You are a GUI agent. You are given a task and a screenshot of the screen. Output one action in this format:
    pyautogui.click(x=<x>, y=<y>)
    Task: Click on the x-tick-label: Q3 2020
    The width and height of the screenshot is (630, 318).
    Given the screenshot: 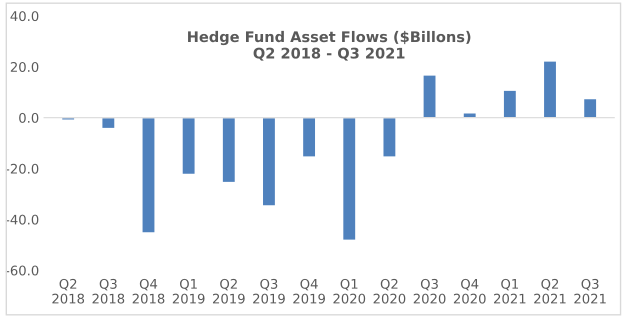 What is the action you would take?
    pyautogui.click(x=430, y=291)
    